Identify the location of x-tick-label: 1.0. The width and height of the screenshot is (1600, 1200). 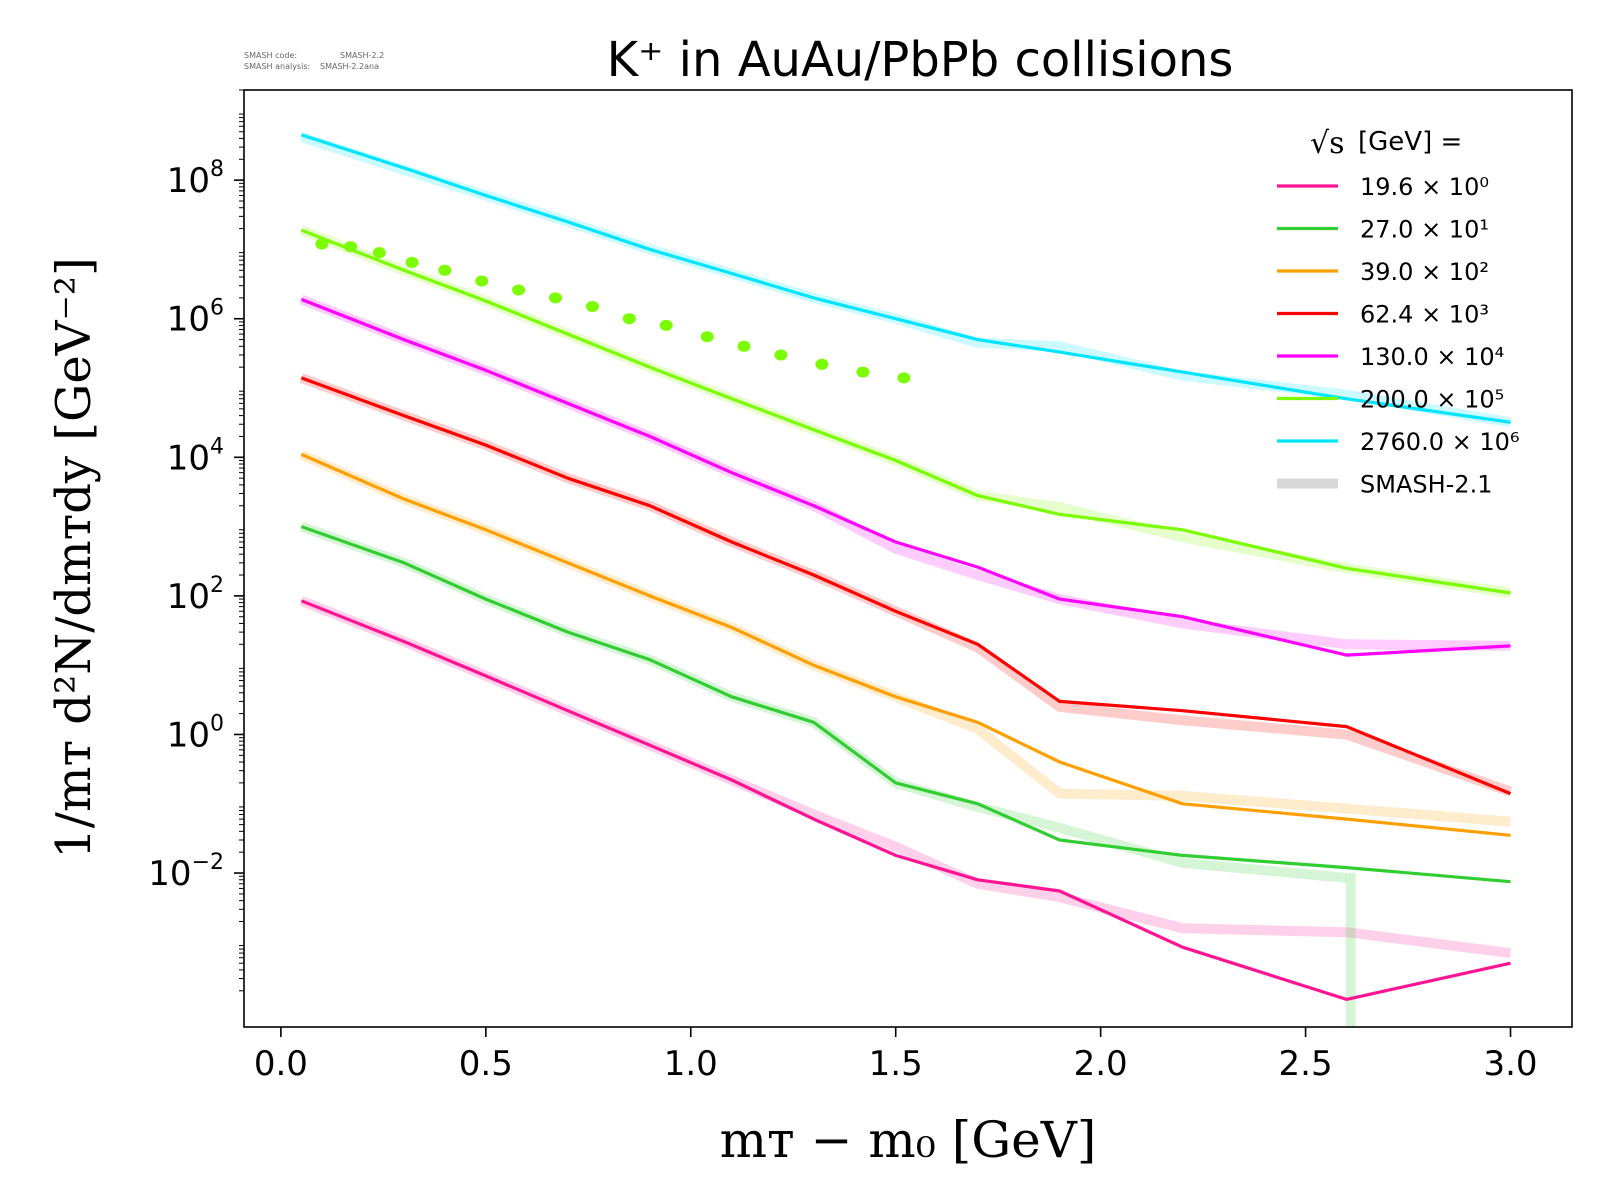
(691, 1064).